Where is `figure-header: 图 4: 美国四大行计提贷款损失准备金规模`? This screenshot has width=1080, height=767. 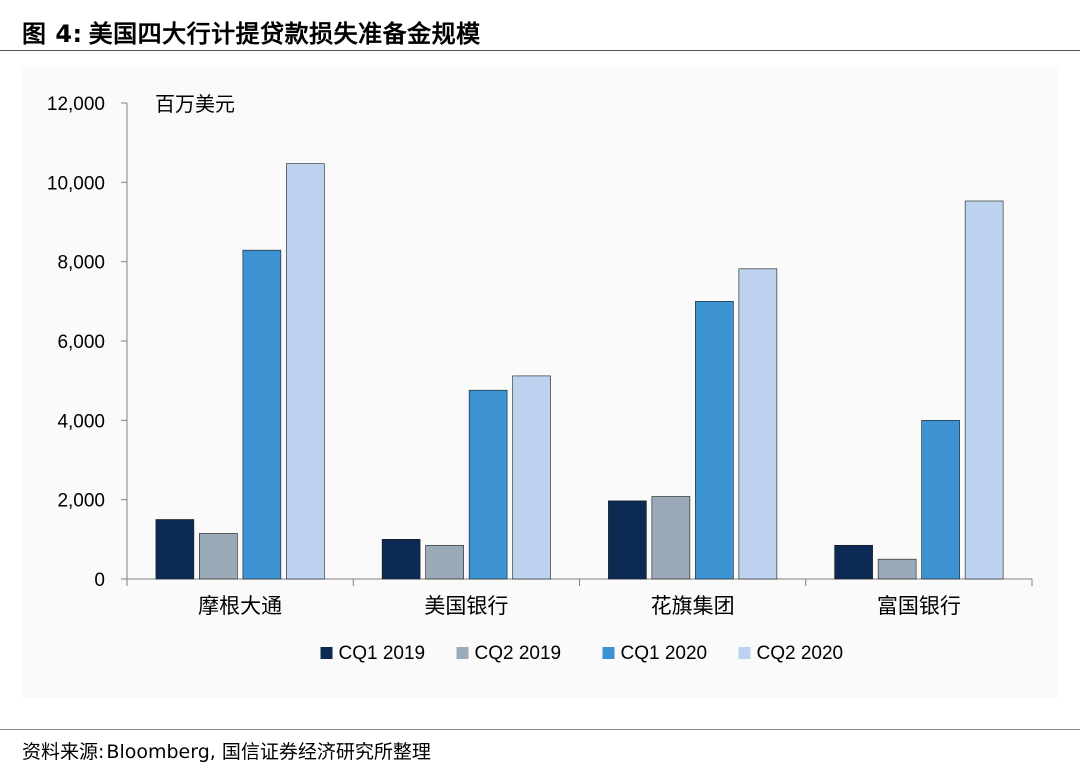 figure-header: 图 4: 美国四大行计提贷款损失准备金规模 is located at coordinates (540, 25).